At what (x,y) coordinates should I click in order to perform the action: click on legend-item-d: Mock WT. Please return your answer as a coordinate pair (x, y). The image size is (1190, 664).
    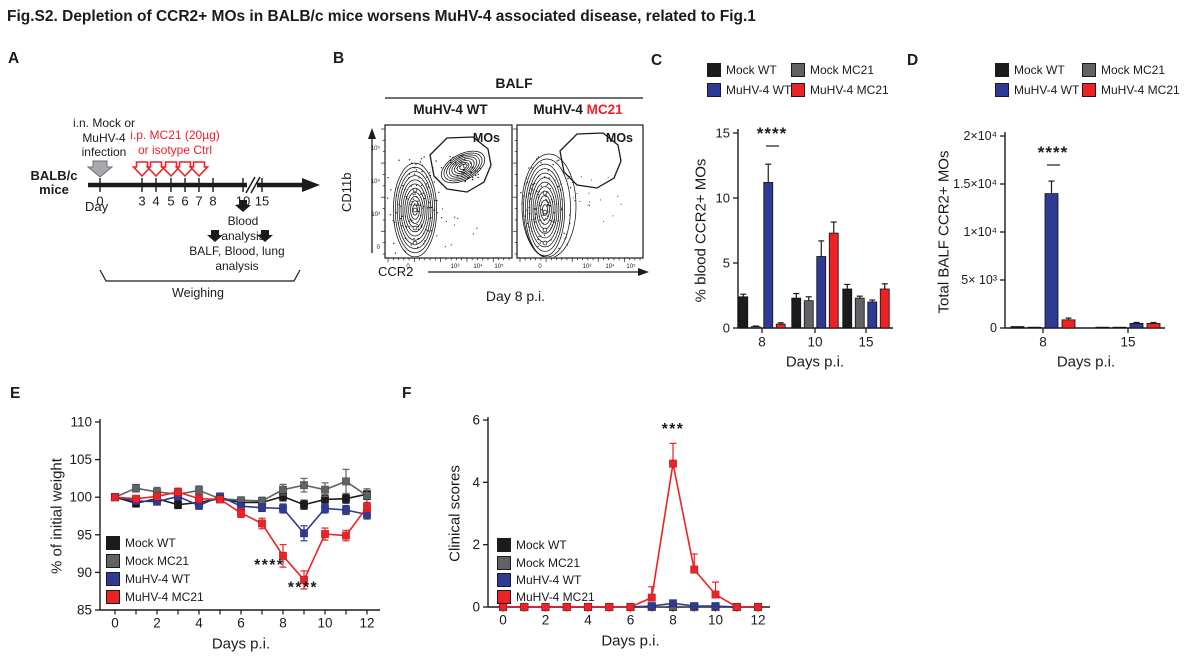
    Looking at the image, I should click on (1030, 70).